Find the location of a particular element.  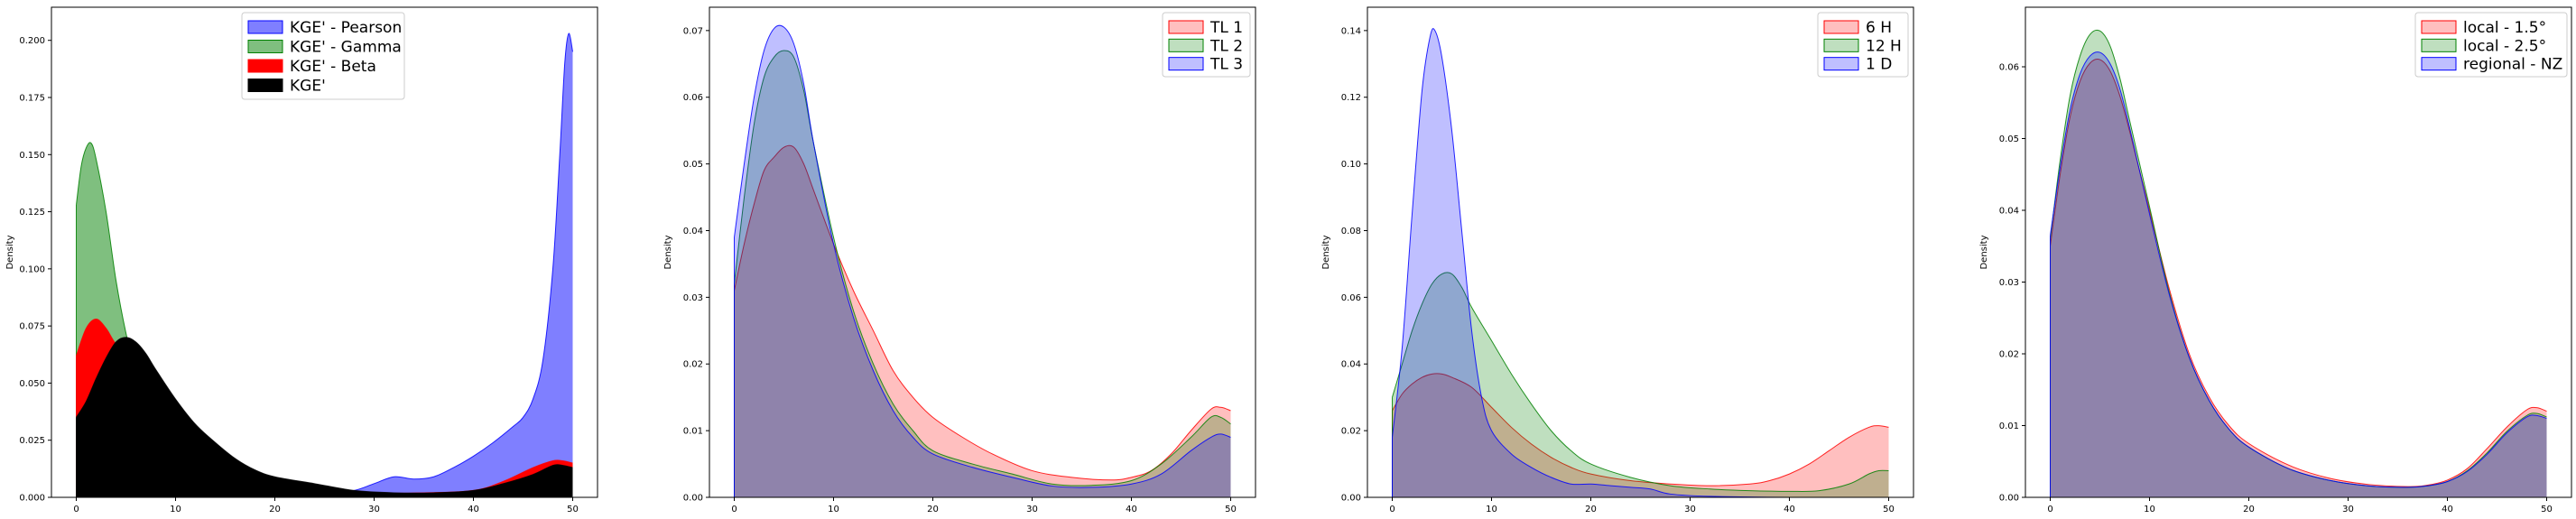

legend-label-tl-1: TL 1 is located at coordinates (1226, 28).